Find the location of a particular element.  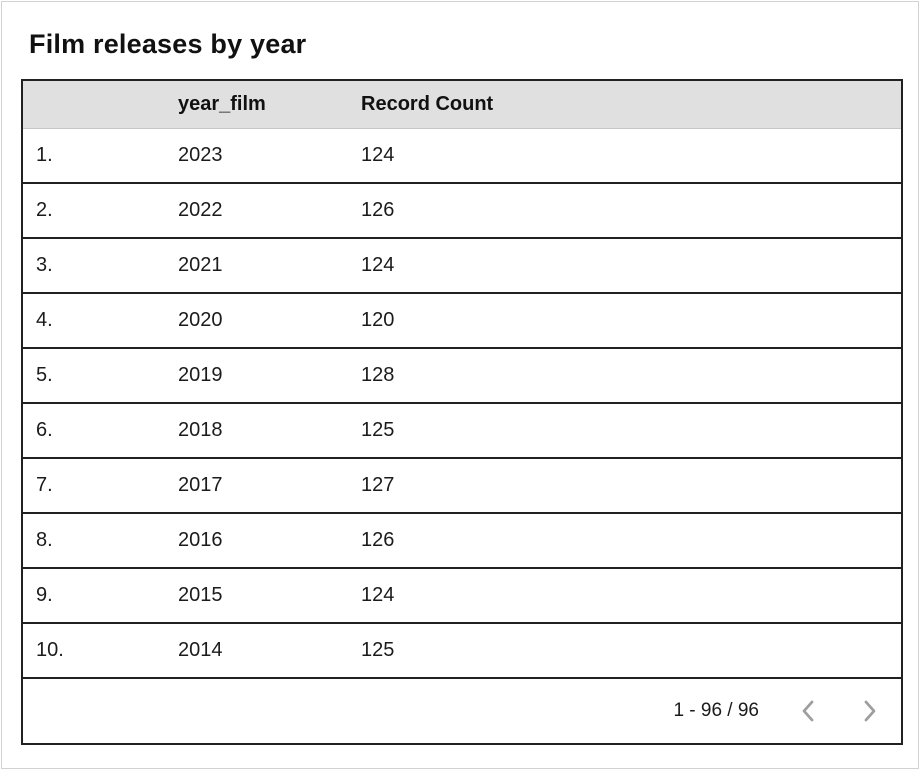

header-cell-record-count: Record Count is located at coordinates (427, 104).